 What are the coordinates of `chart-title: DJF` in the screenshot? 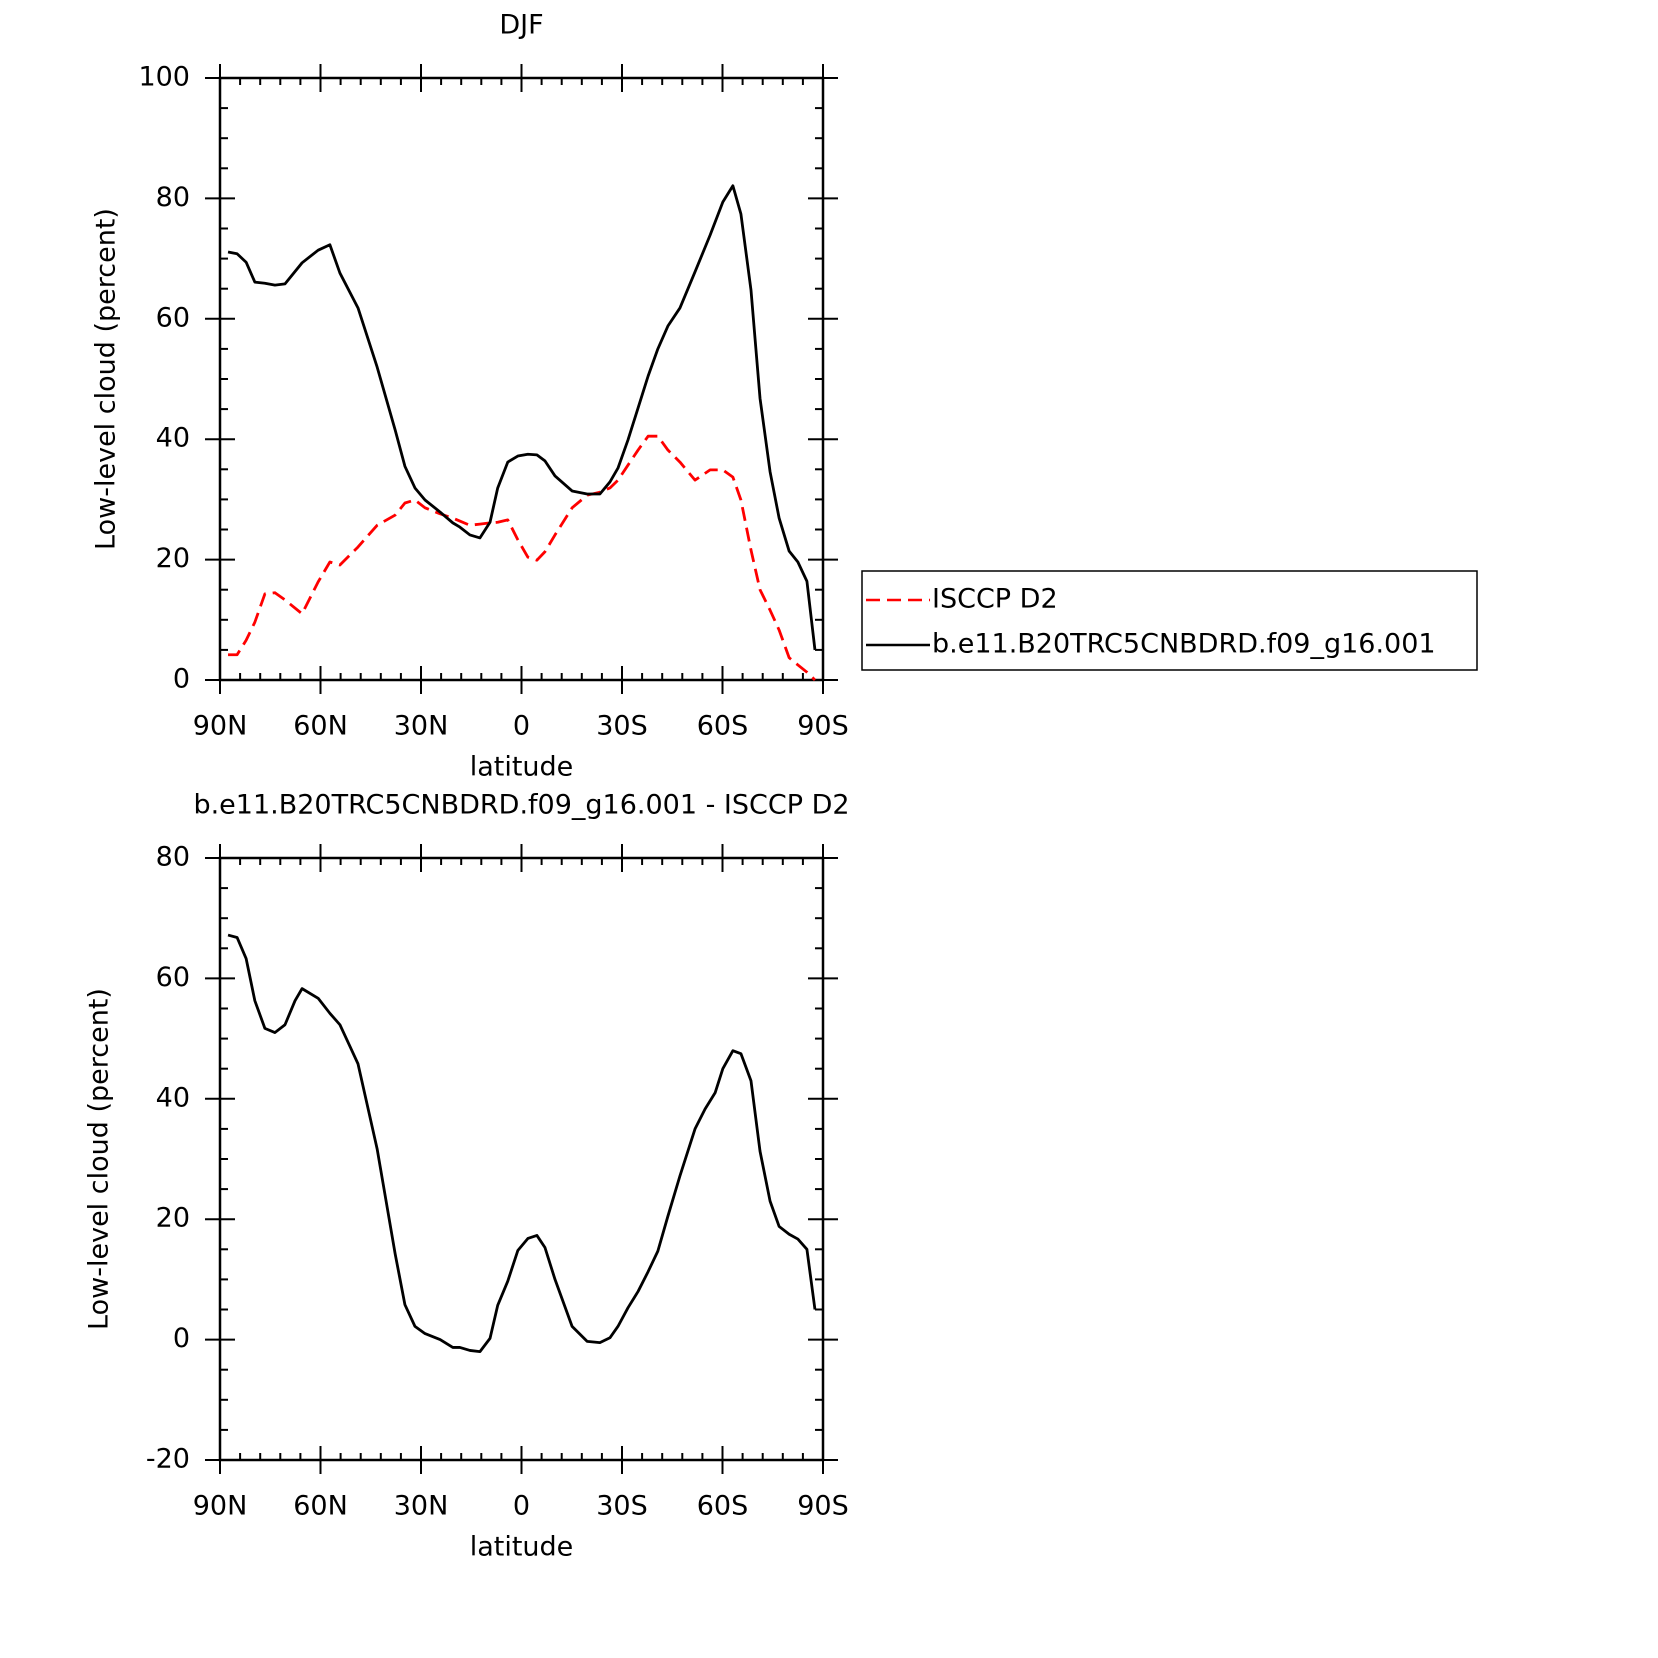 It's located at (521, 25).